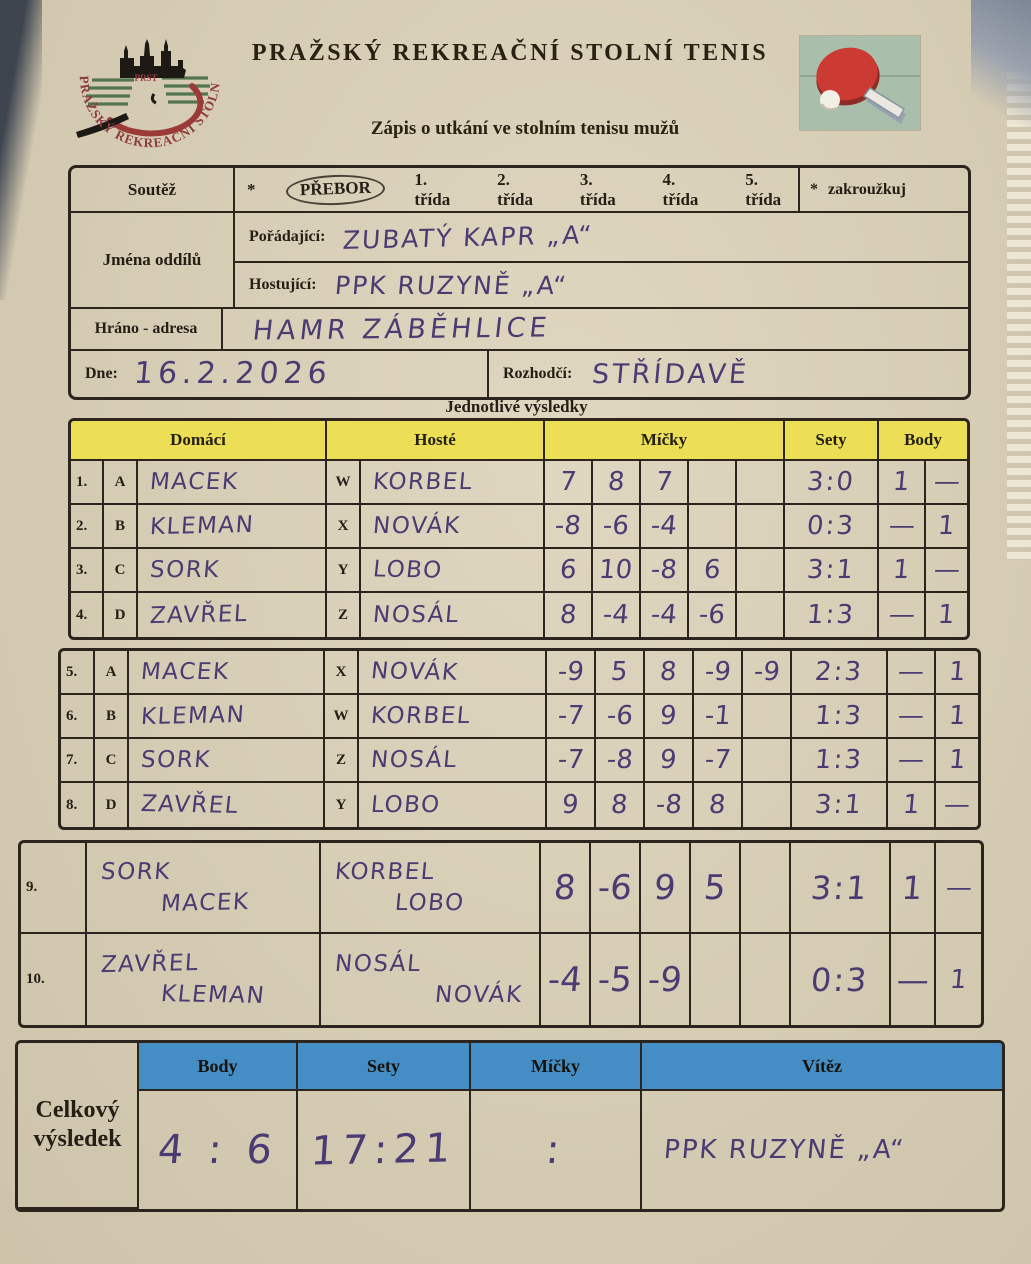 The height and width of the screenshot is (1264, 1031). Describe the element at coordinates (344, 615) in the screenshot. I see `guest-key: Z` at that location.